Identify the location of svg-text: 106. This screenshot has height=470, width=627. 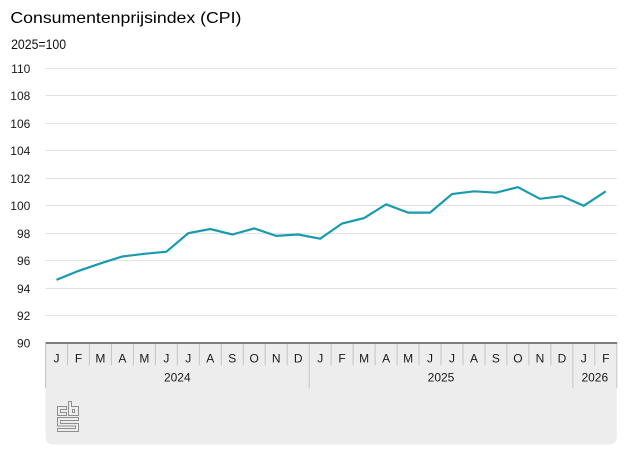
(20, 124).